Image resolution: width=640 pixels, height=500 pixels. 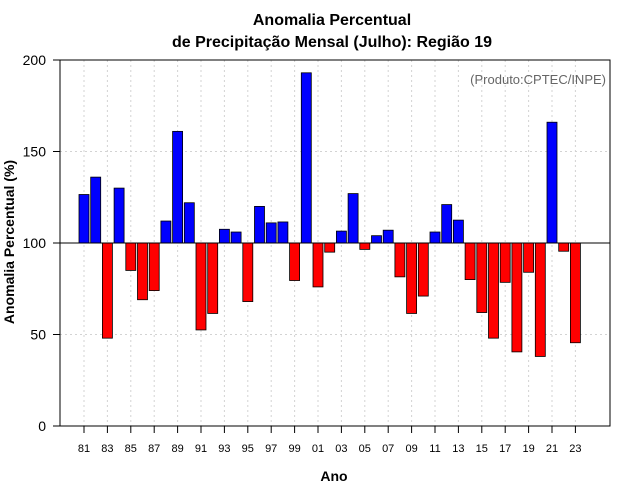 What do you see at coordinates (42, 426) in the screenshot?
I see `y-tick-label: 0` at bounding box center [42, 426].